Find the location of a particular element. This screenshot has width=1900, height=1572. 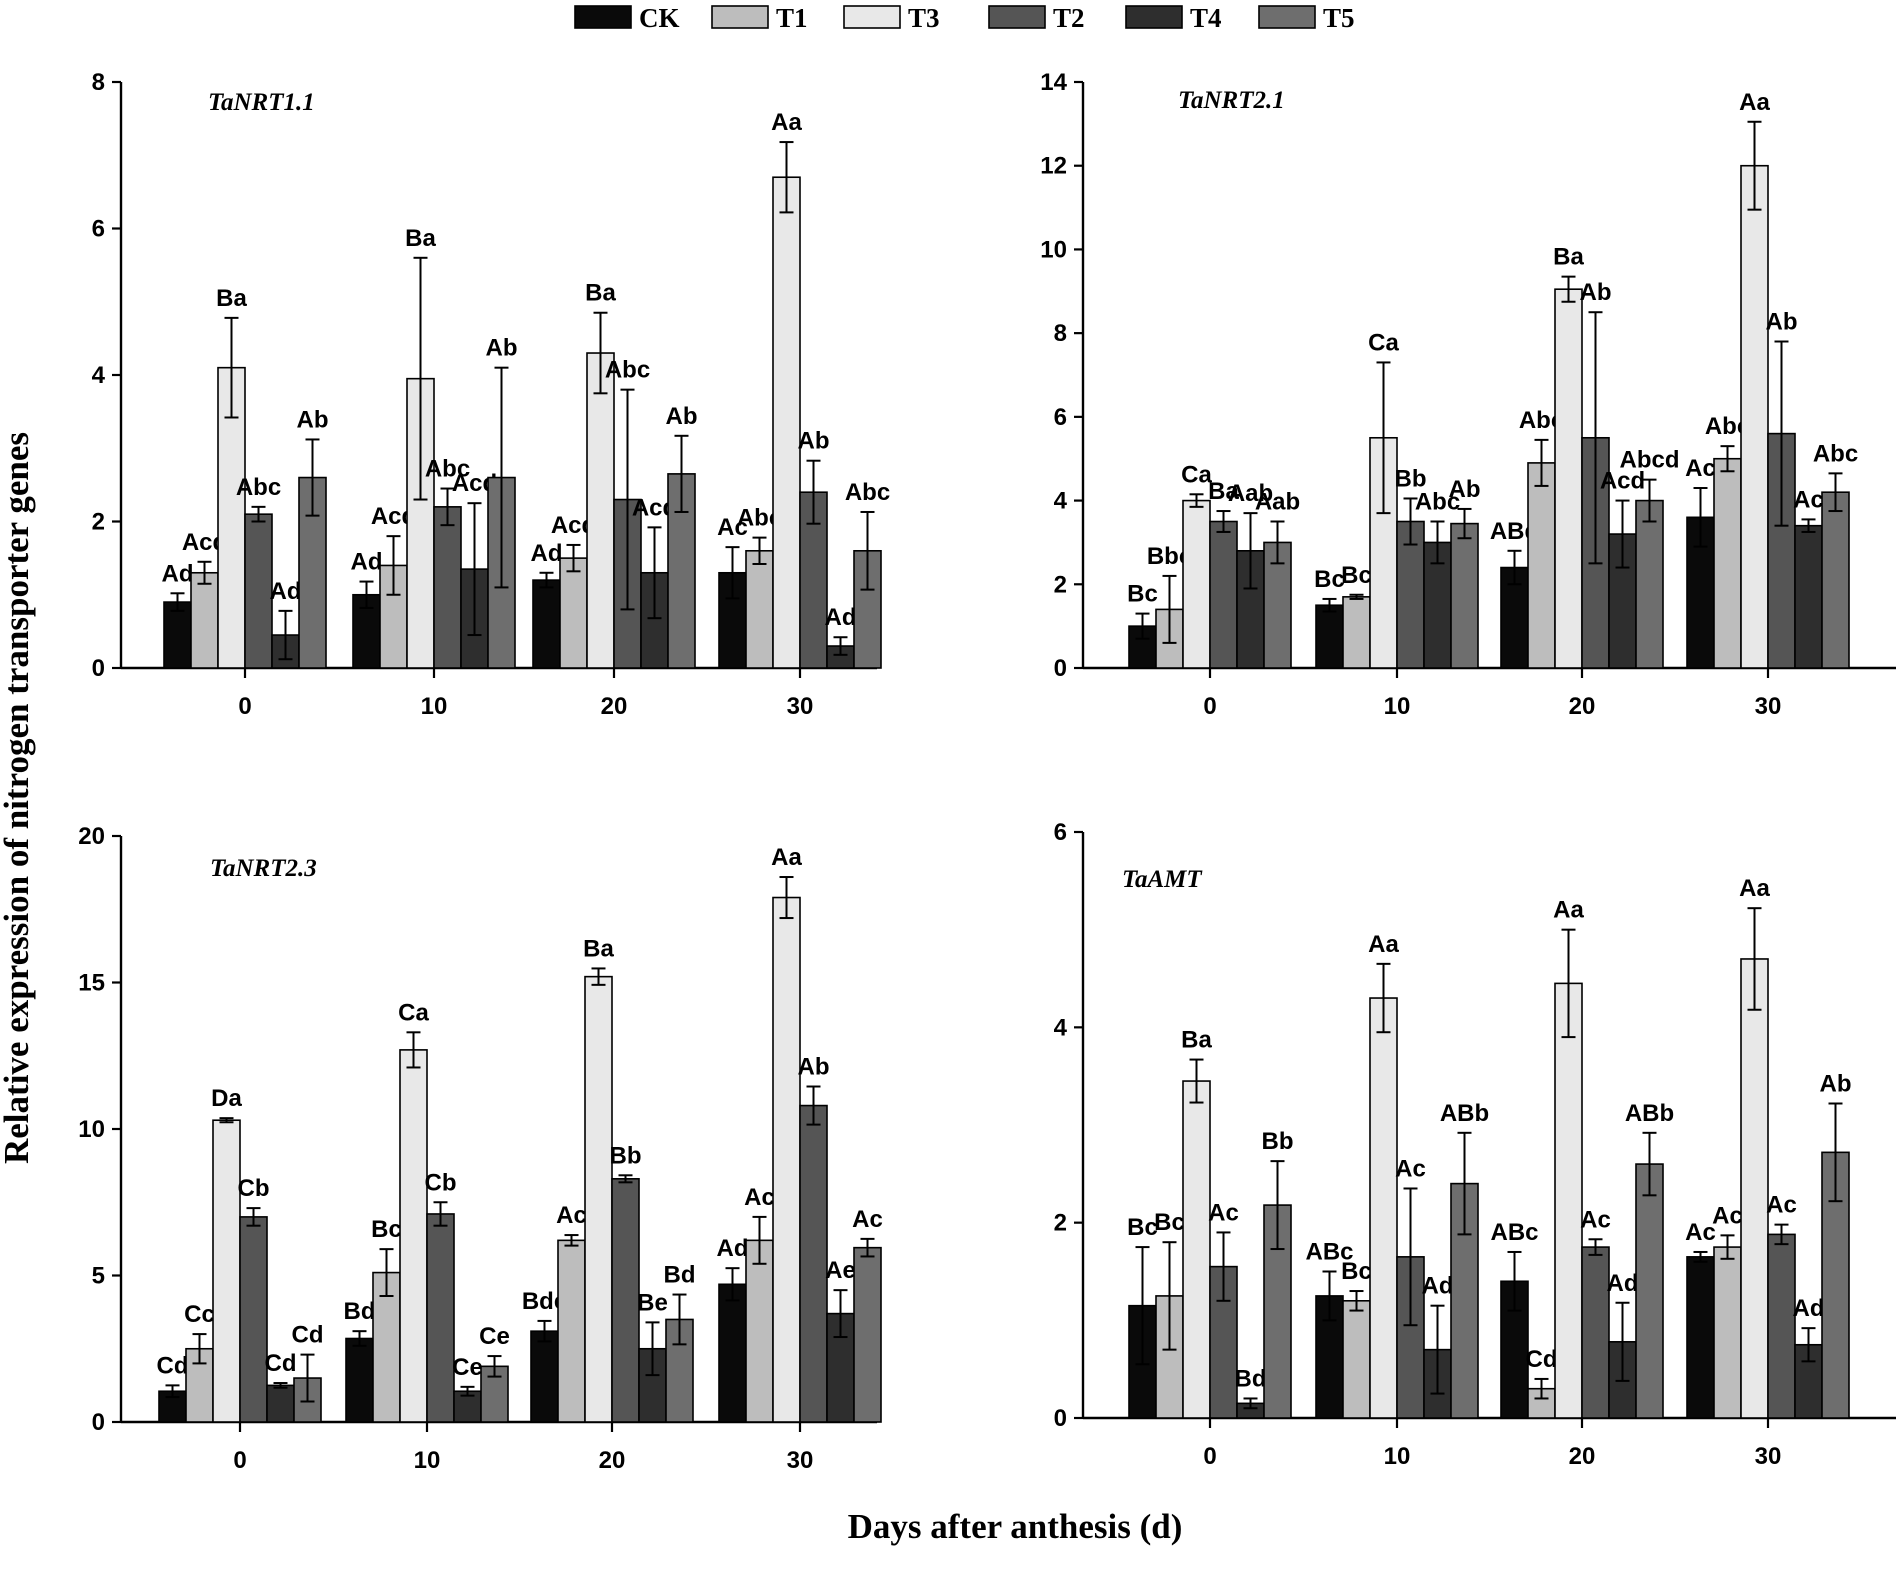

legend-item: T4 is located at coordinates (1173, 18).